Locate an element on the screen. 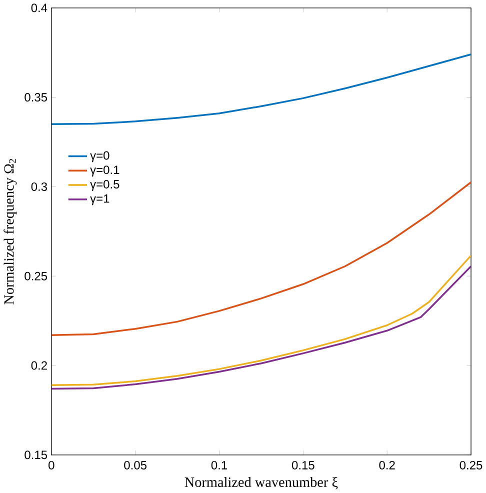 The height and width of the screenshot is (493, 486). legend-label: γ=0.5 is located at coordinates (105, 185).